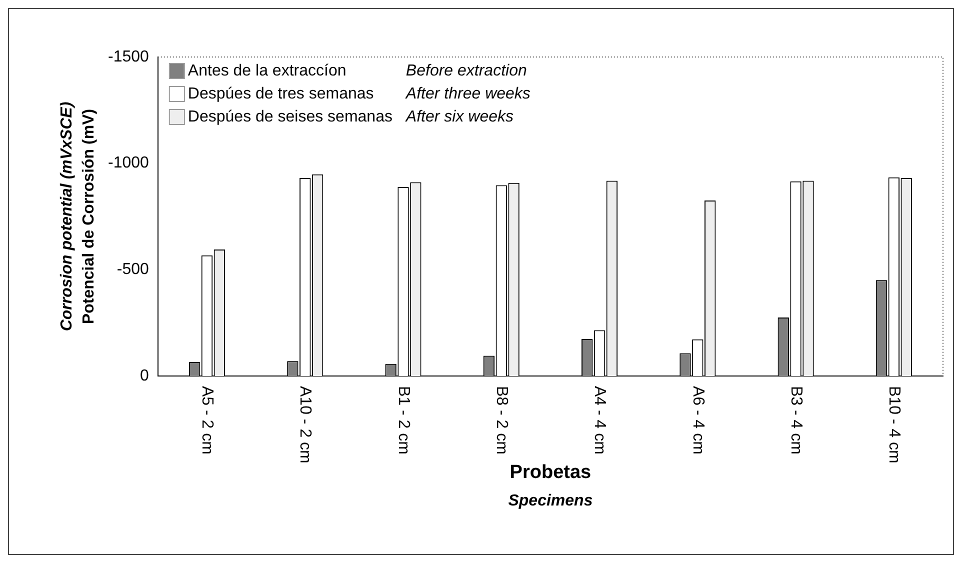  I want to click on legend-label: Antes de la extraccíon, so click(267, 71).